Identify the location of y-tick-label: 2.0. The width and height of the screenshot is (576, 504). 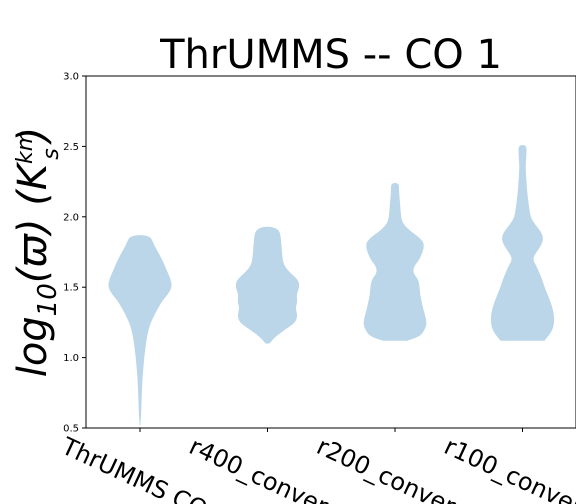
(71, 217).